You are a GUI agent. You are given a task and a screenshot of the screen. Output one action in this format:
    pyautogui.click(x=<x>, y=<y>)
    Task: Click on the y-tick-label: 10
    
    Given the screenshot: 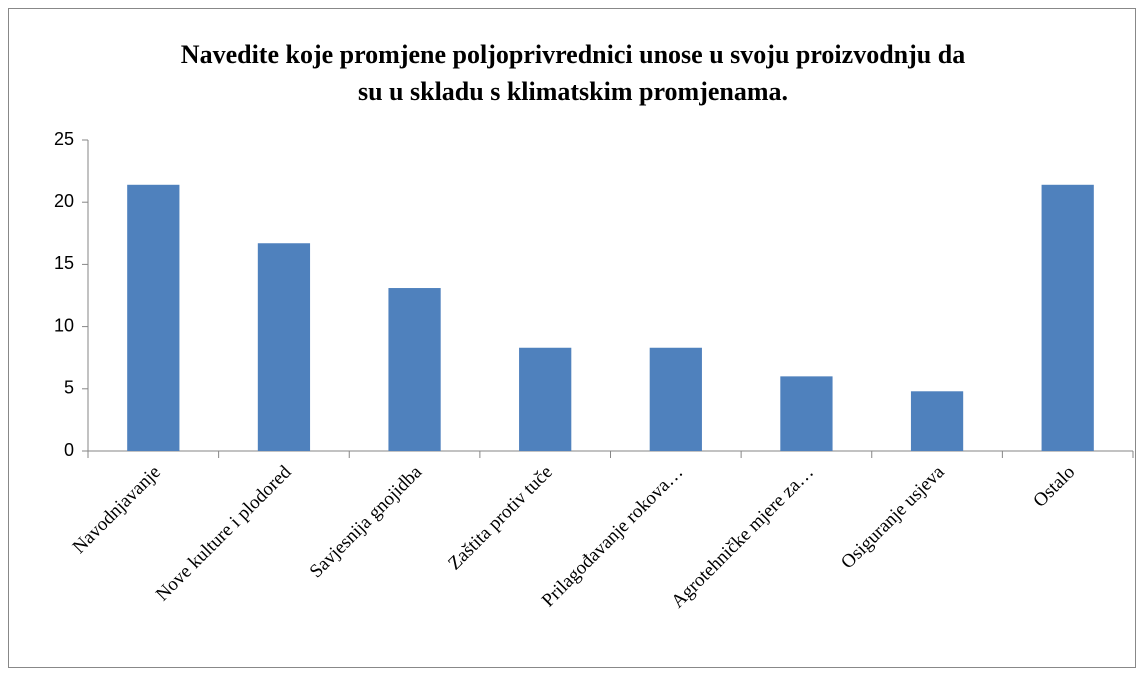 What is the action you would take?
    pyautogui.click(x=64, y=325)
    